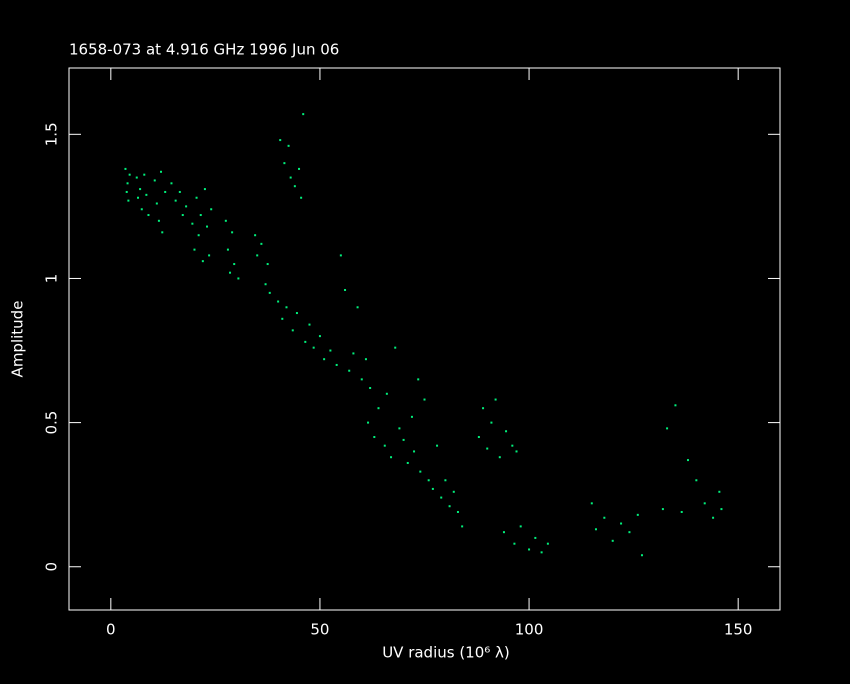  I want to click on x-tick-label: 50, so click(319, 630).